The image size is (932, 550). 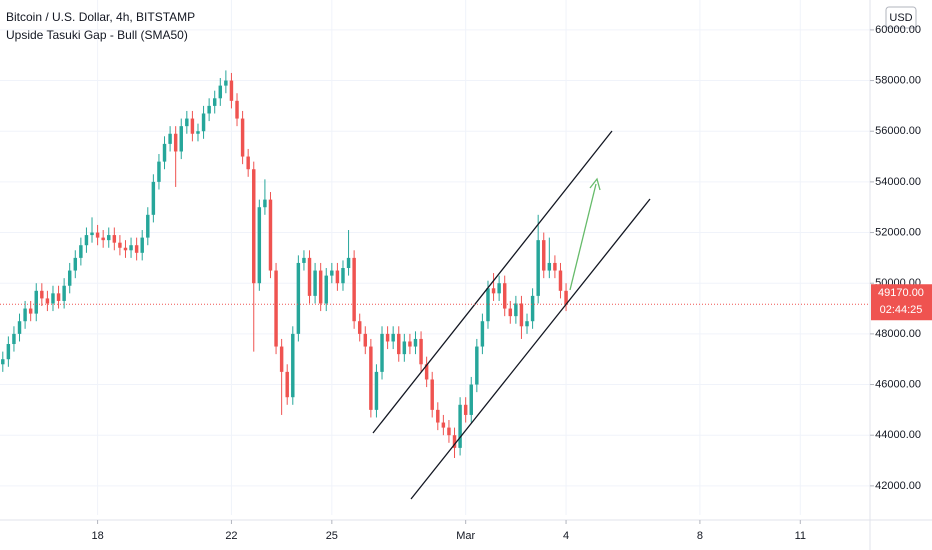 What do you see at coordinates (901, 310) in the screenshot?
I see `countdown-label: 02:44:25` at bounding box center [901, 310].